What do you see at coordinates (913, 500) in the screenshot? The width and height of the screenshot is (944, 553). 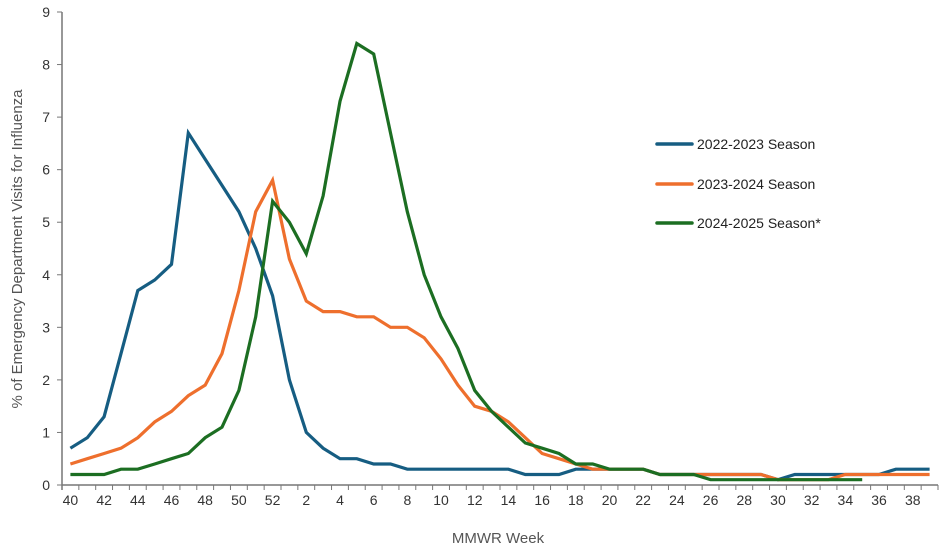 I see `x-tick-label: 38` at bounding box center [913, 500].